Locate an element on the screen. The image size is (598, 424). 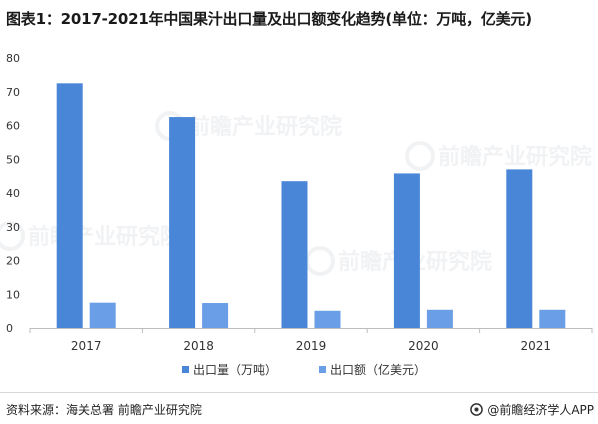
legend-label: 出口额（亿美元） is located at coordinates (378, 369).